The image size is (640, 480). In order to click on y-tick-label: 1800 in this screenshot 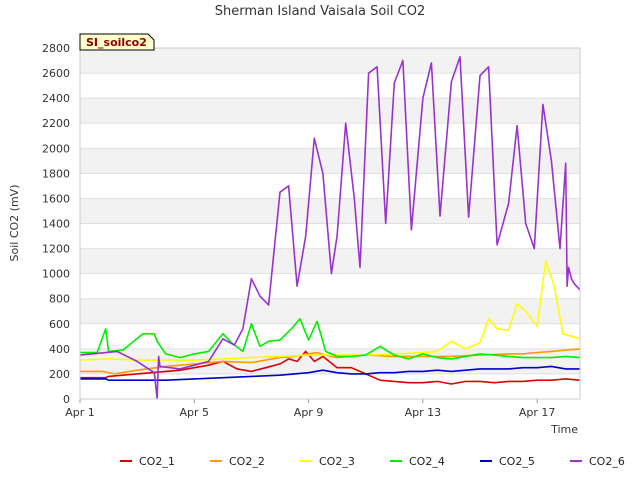, I will do `click(56, 173)`.